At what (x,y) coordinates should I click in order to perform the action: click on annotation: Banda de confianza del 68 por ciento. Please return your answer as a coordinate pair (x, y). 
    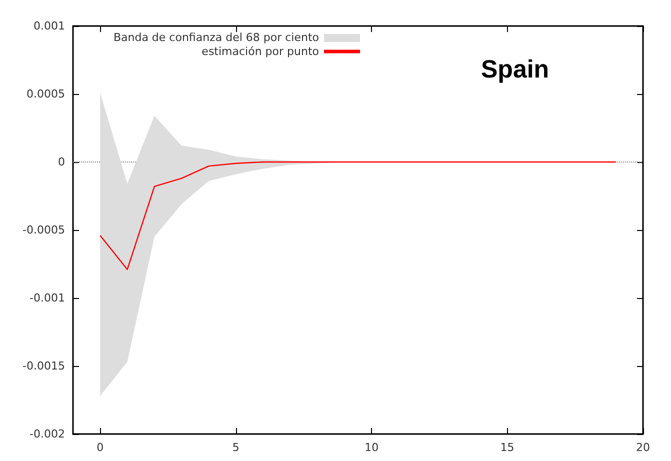
    Looking at the image, I should click on (216, 37).